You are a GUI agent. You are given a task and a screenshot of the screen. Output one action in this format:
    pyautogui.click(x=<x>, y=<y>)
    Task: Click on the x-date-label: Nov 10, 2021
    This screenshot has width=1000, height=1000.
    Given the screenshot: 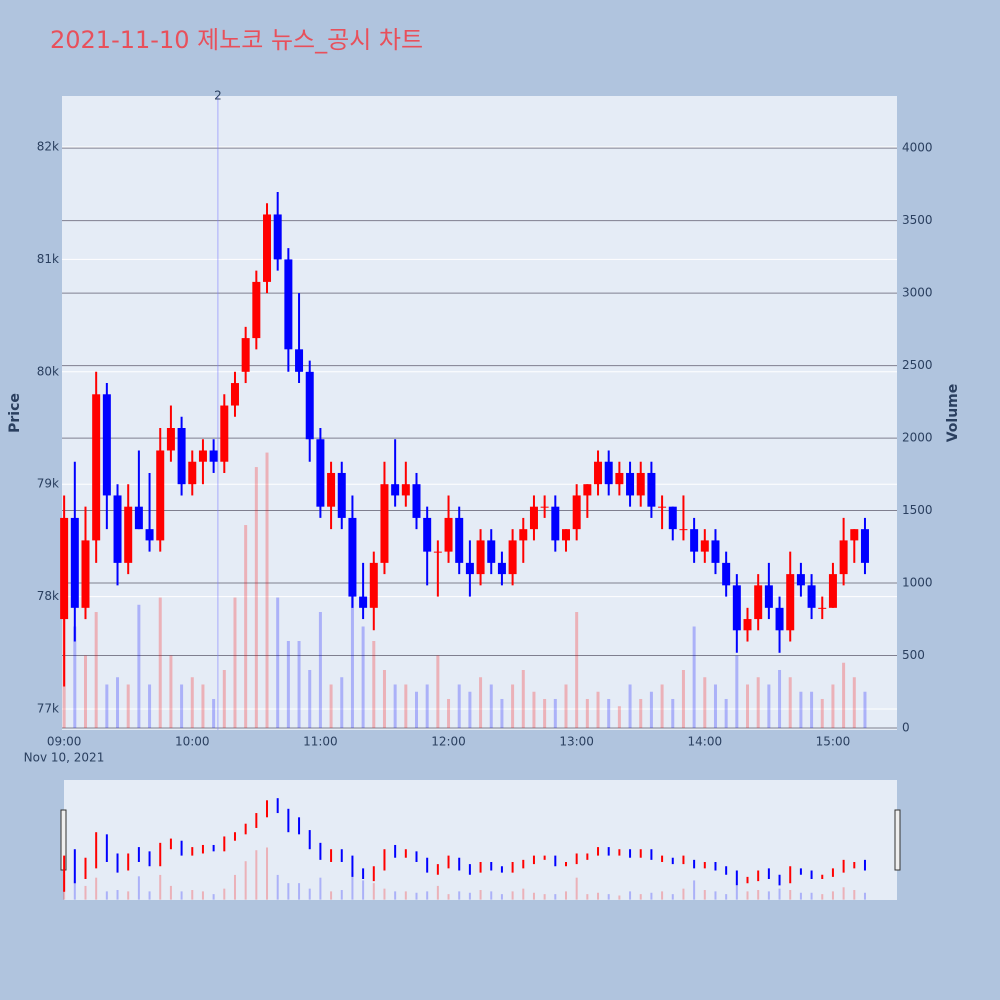 What is the action you would take?
    pyautogui.click(x=64, y=758)
    